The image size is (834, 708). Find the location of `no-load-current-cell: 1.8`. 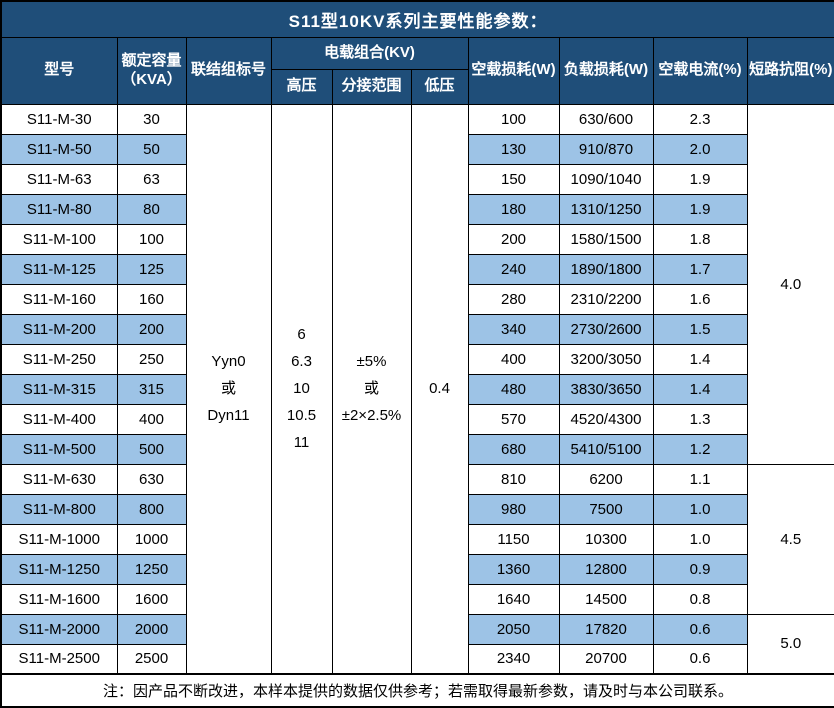

no-load-current-cell: 1.8 is located at coordinates (700, 239).